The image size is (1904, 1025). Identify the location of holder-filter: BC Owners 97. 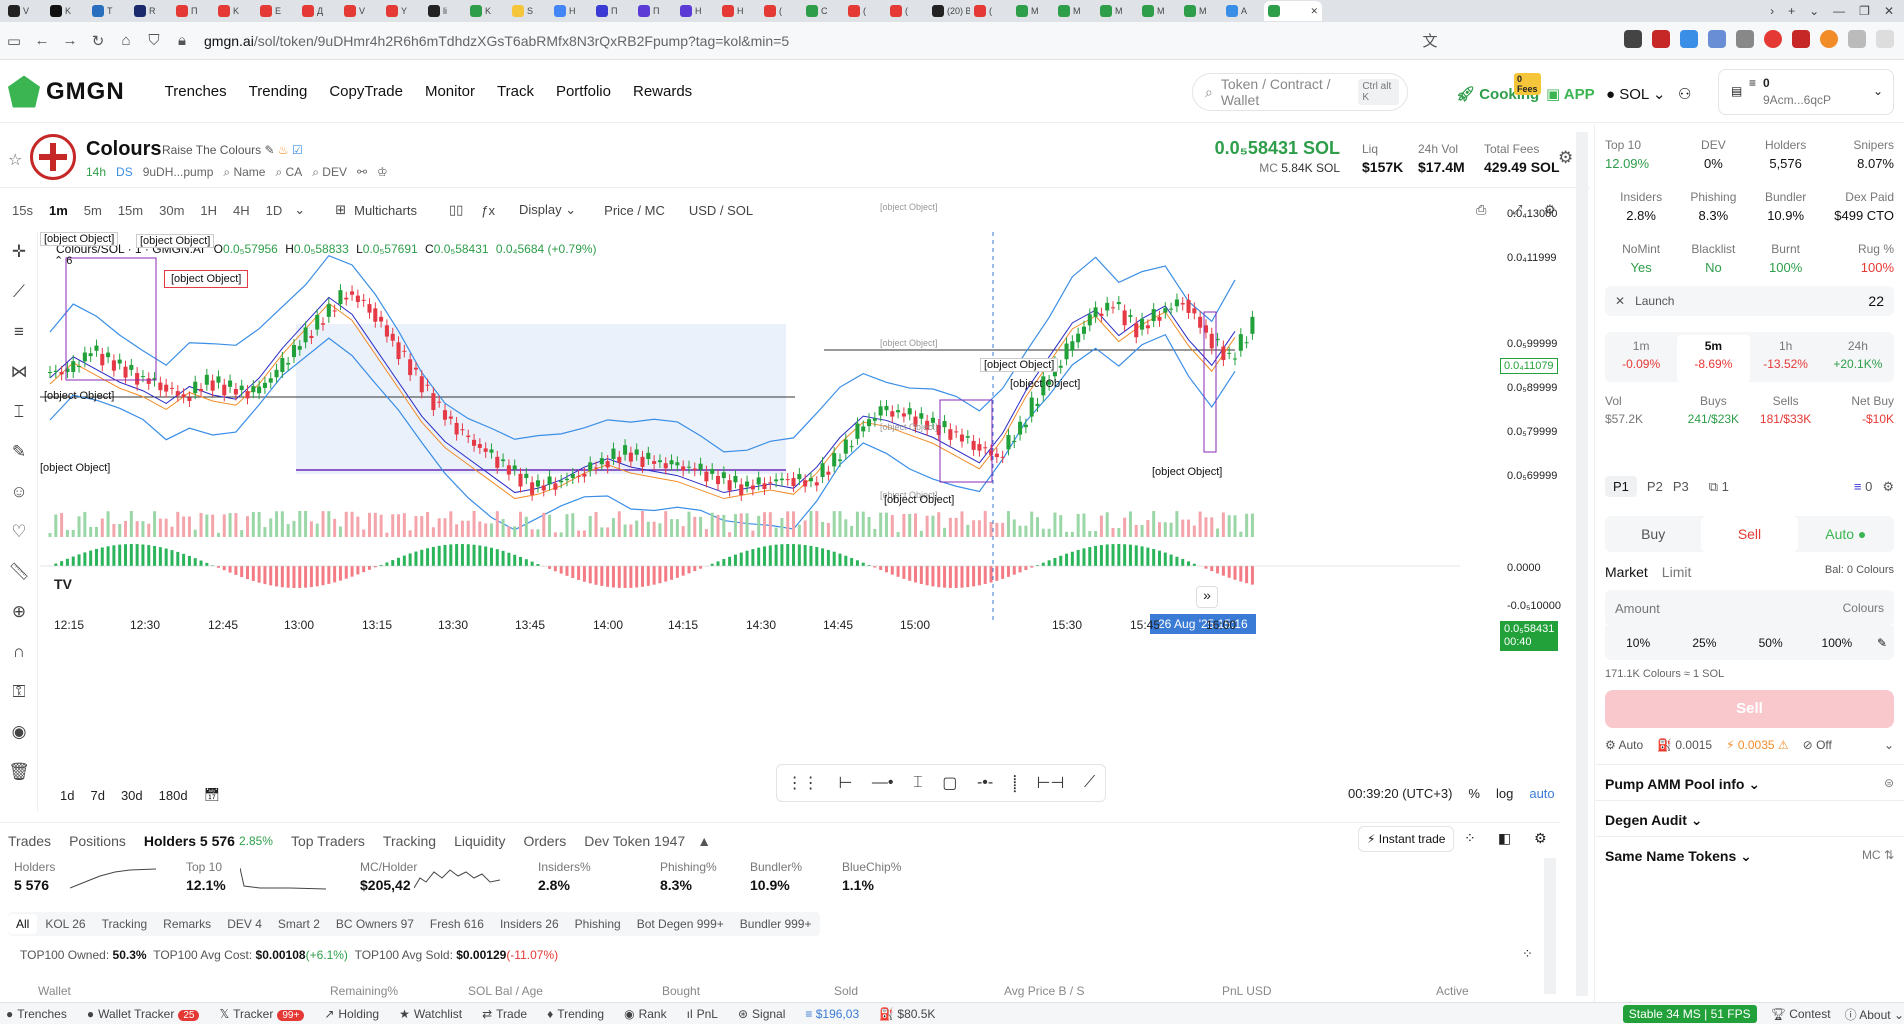
(375, 924).